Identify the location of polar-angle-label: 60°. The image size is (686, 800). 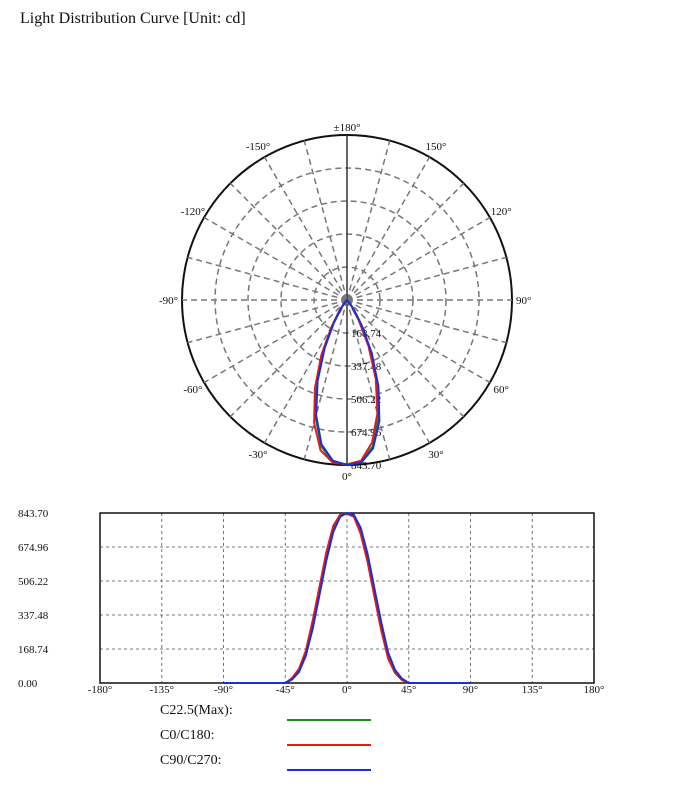
(500, 390).